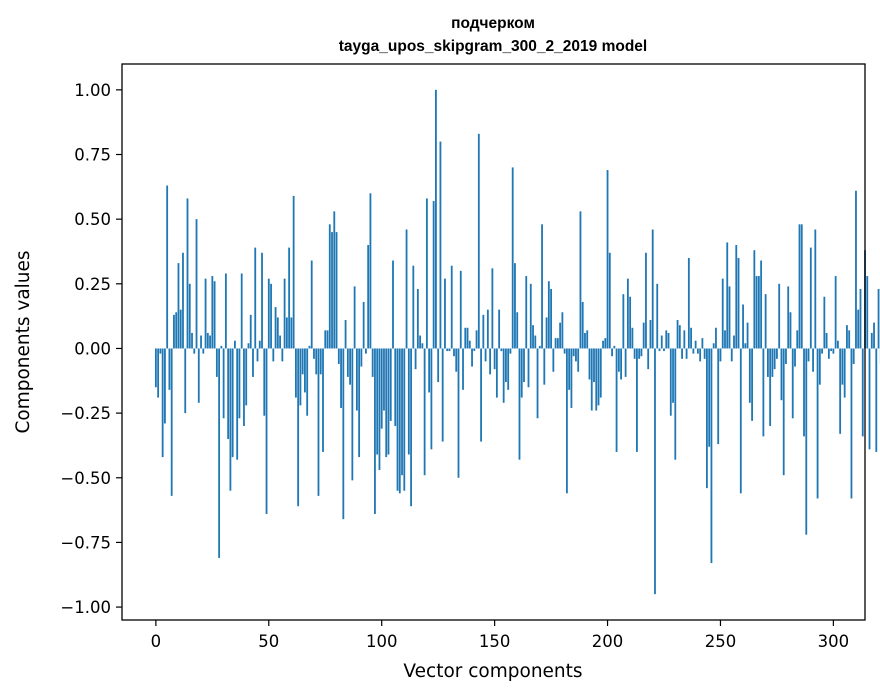  Describe the element at coordinates (85, 542) in the screenshot. I see `y-tick-label: −0.75` at that location.